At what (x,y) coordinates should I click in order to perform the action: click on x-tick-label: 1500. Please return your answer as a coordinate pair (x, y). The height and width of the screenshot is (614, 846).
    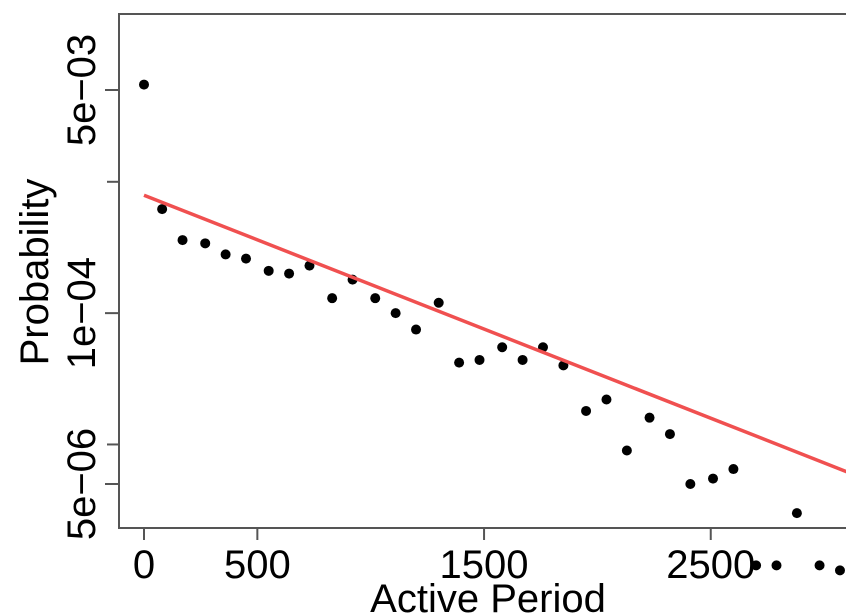
    Looking at the image, I should click on (484, 565).